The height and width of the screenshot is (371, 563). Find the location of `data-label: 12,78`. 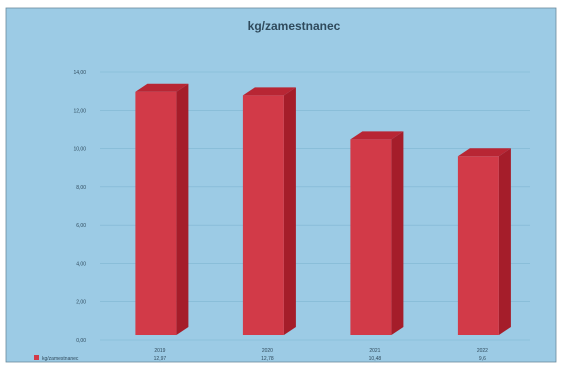

data-label: 12,78 is located at coordinates (267, 359).